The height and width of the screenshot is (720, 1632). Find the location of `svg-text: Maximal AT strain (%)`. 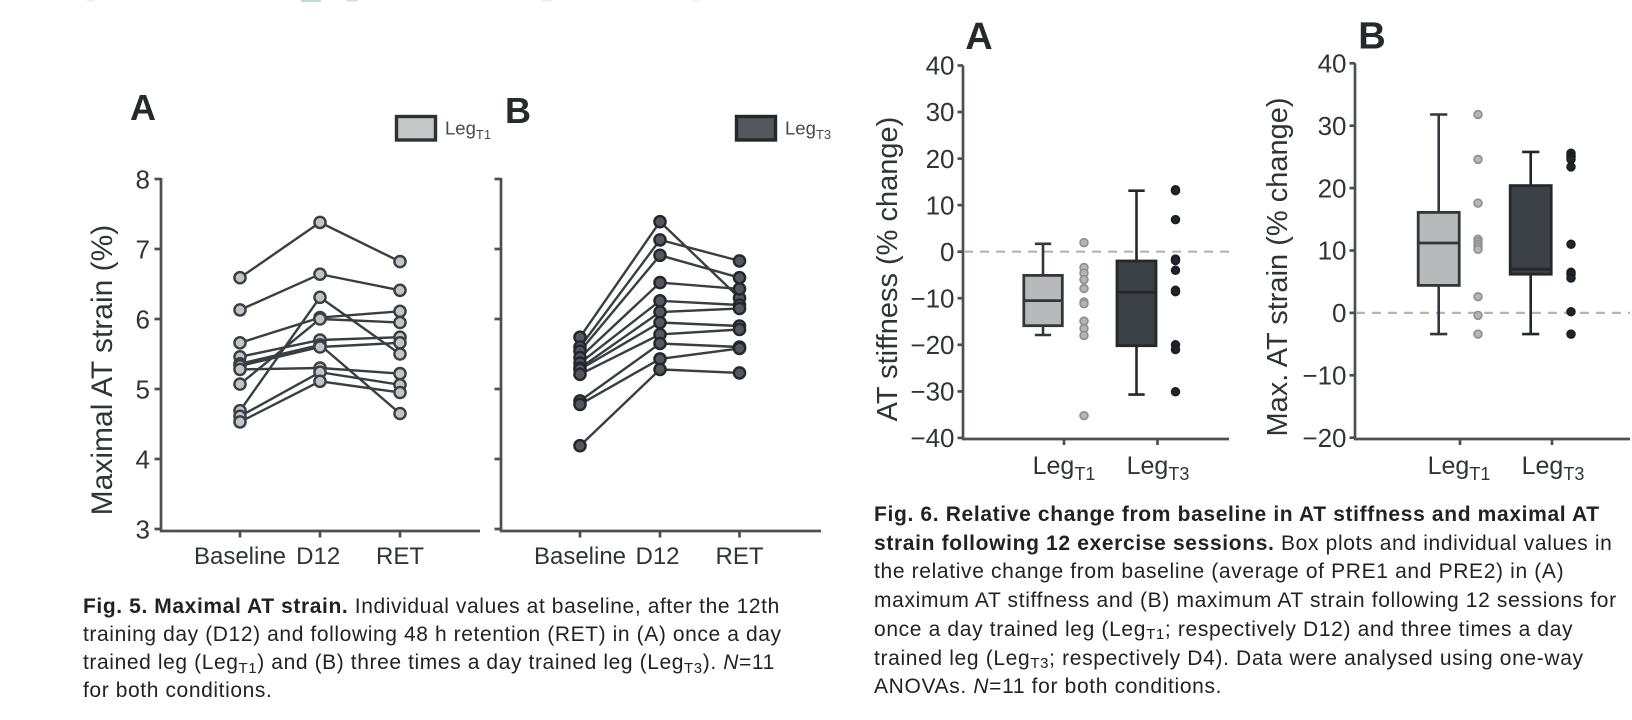

svg-text: Maximal AT strain (%) is located at coordinates (102, 370).